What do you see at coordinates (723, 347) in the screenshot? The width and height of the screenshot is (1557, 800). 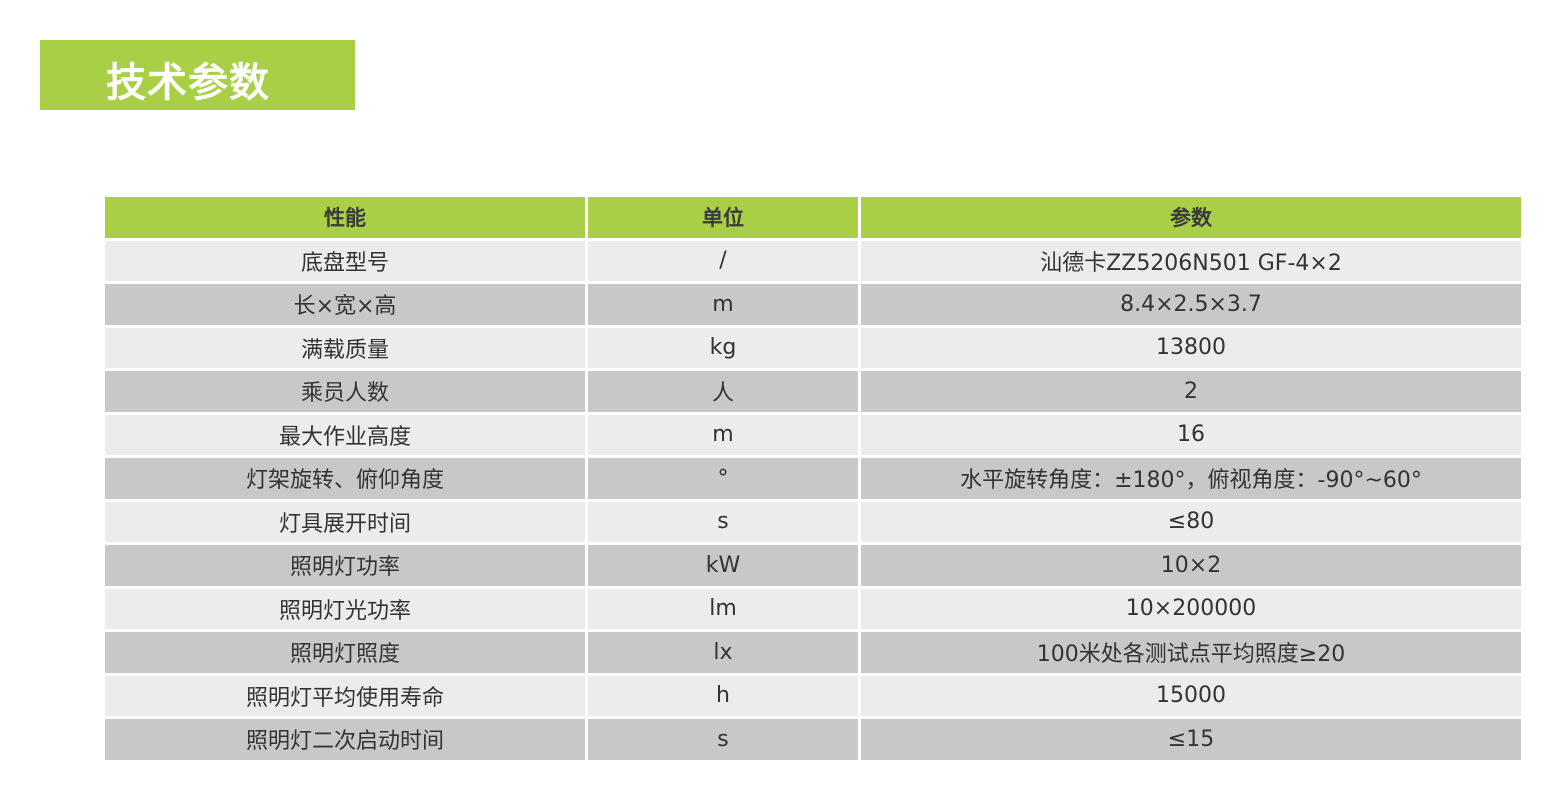 I see `unit-cell: kg` at bounding box center [723, 347].